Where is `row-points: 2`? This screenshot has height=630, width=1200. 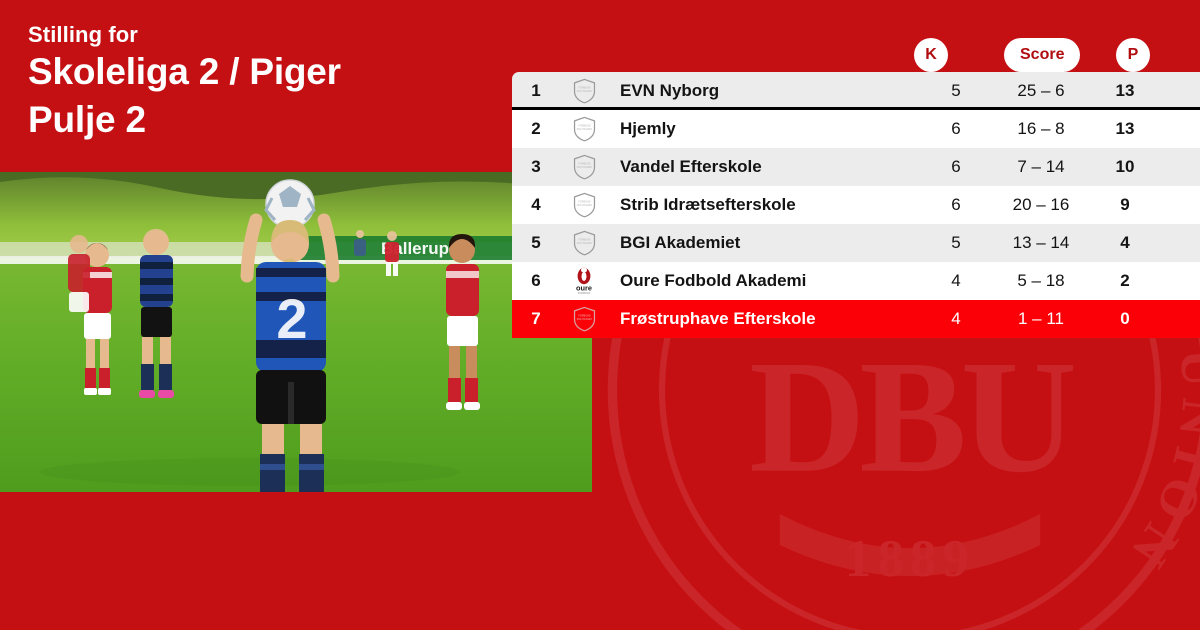
row-points: 2 is located at coordinates (1125, 280).